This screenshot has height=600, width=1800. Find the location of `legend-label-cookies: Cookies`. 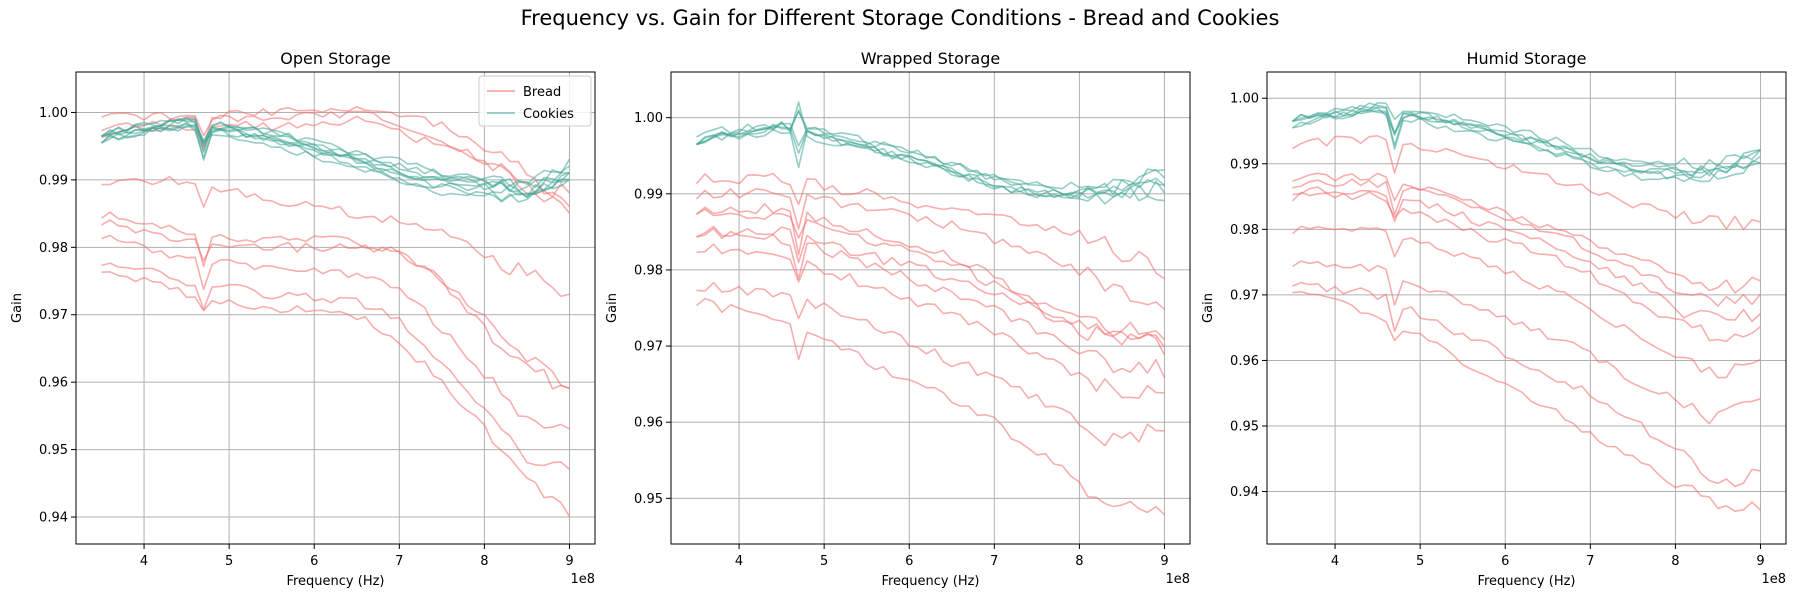

legend-label-cookies: Cookies is located at coordinates (548, 114).